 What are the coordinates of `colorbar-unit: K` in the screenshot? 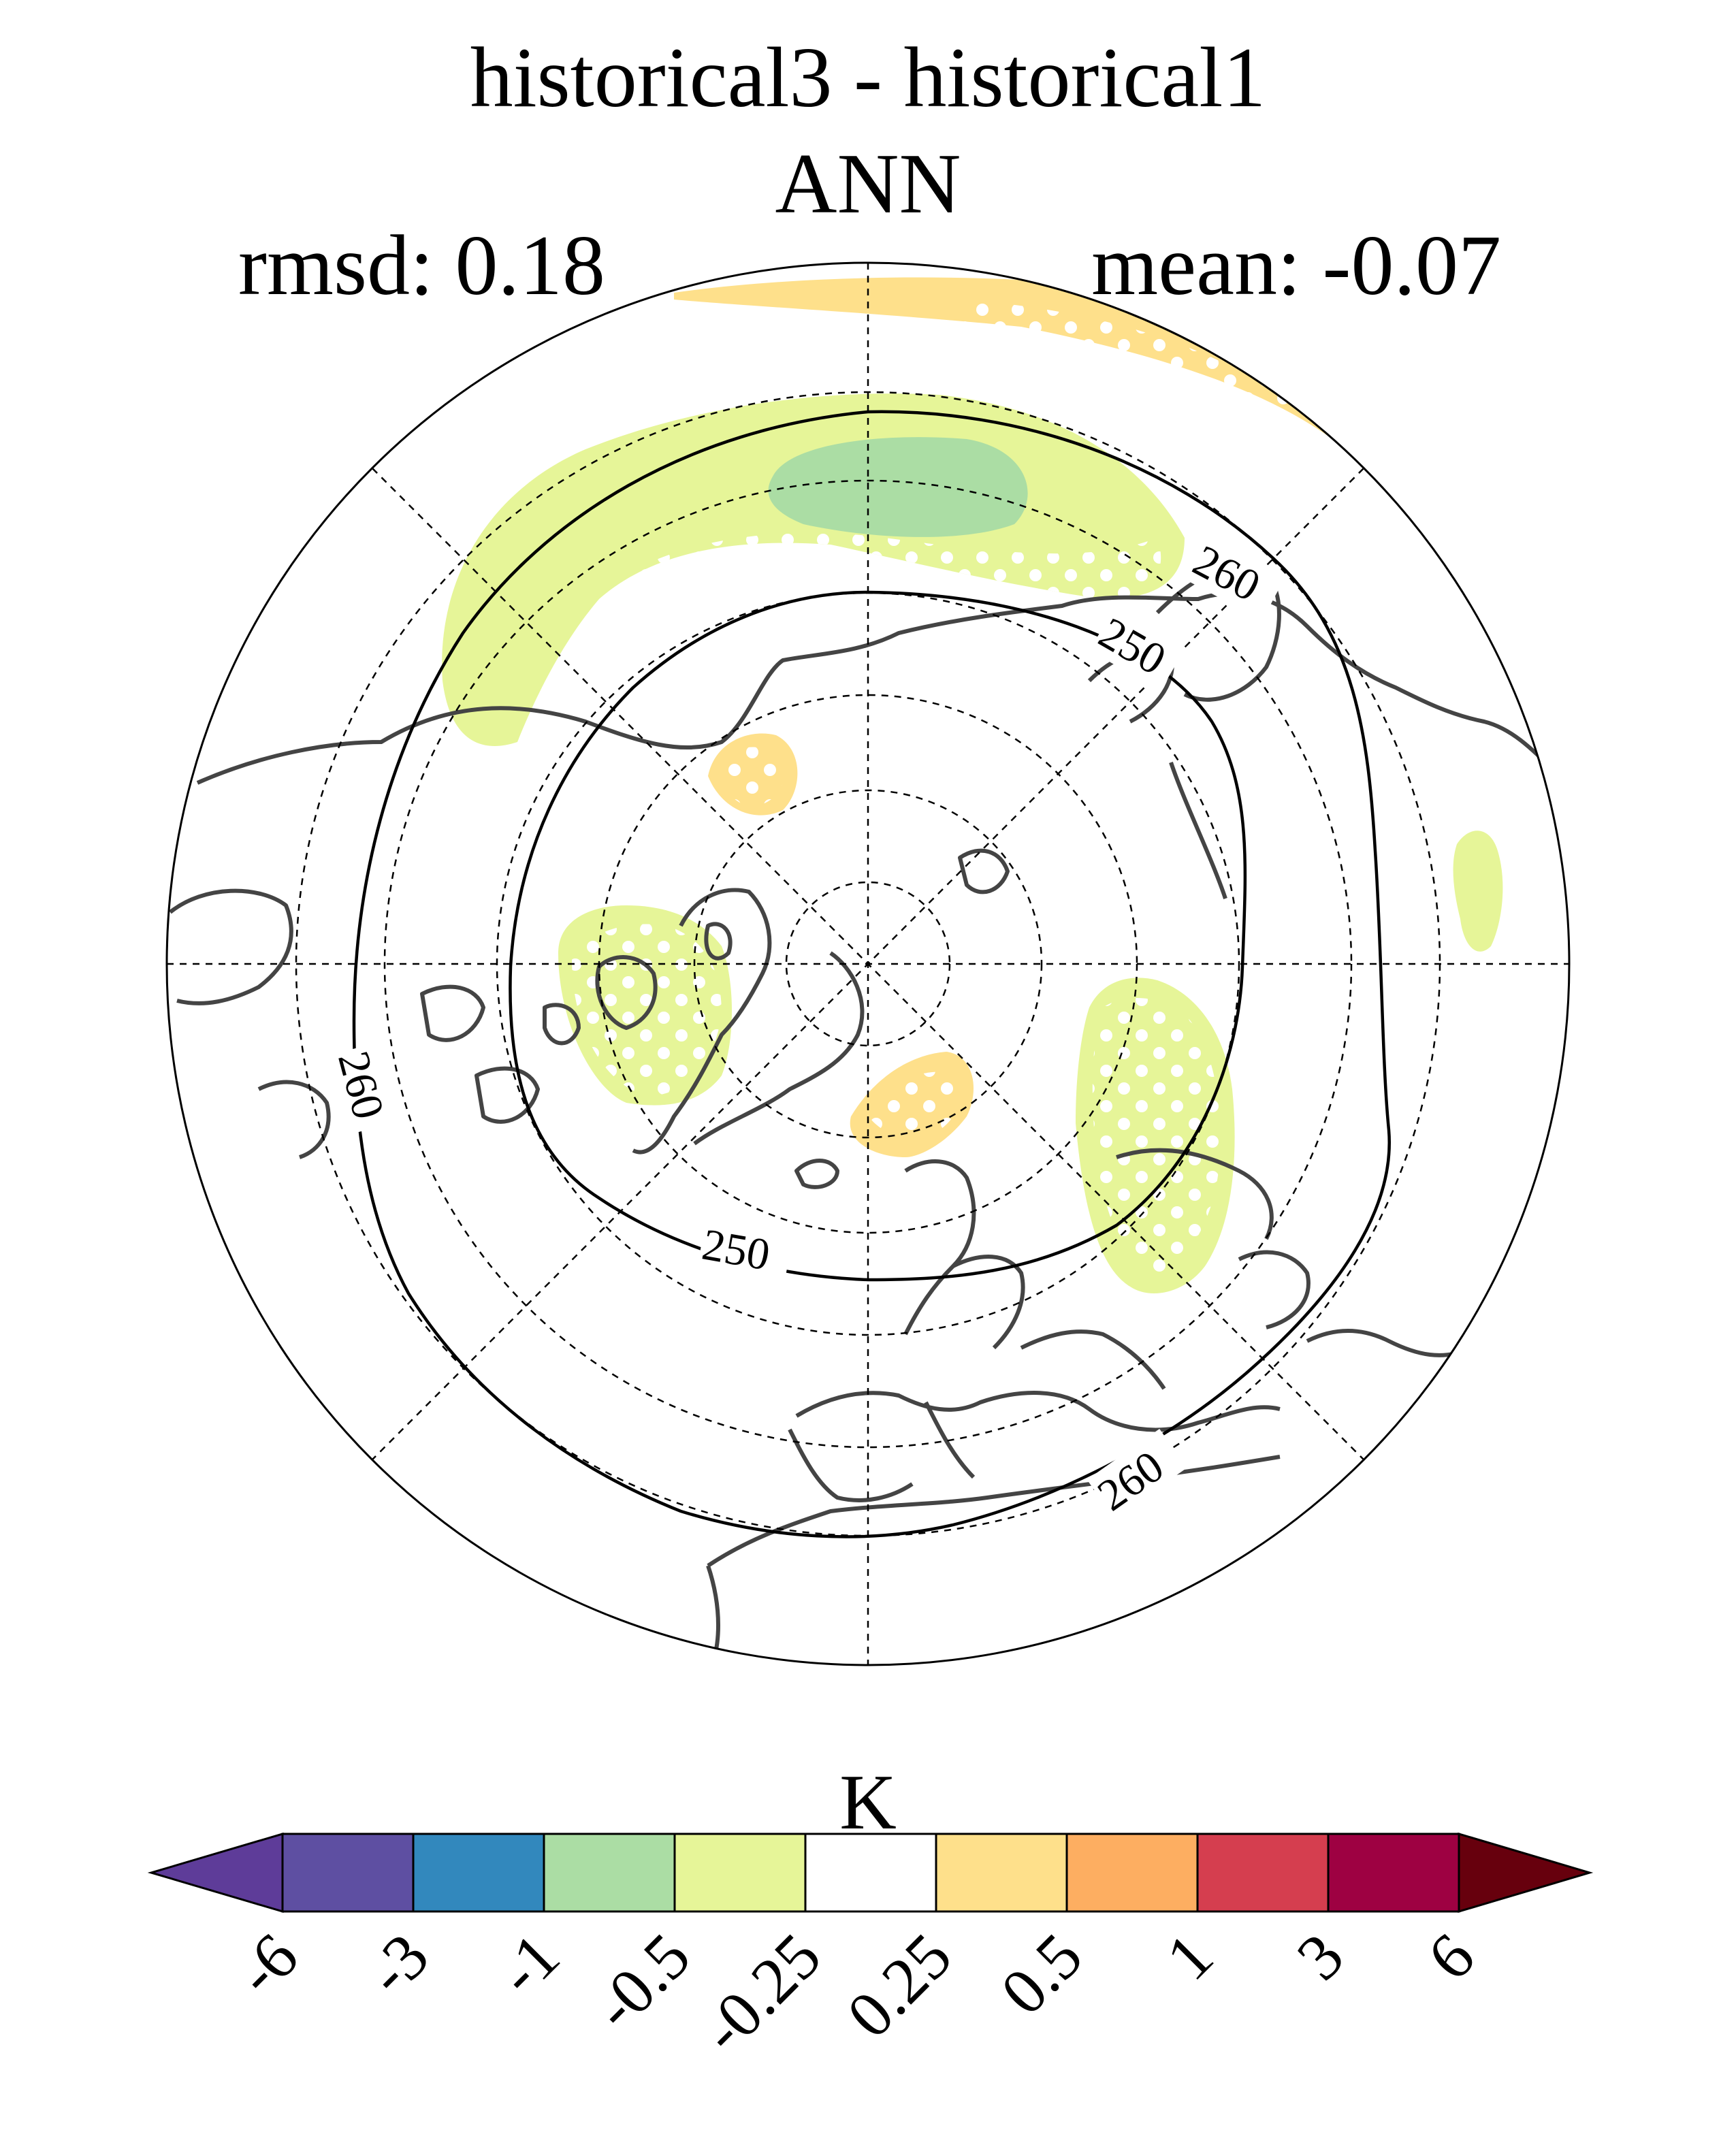 It's located at (868, 1802).